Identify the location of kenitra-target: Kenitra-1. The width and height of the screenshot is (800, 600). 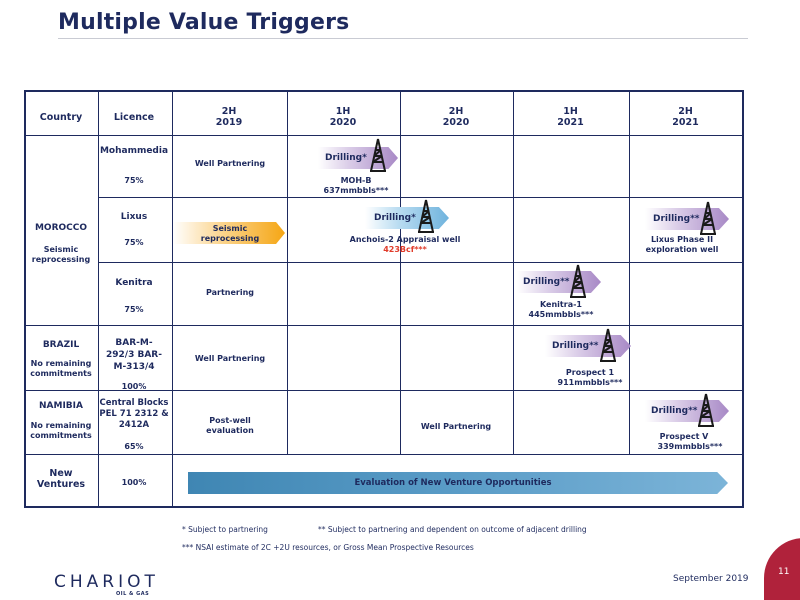
(561, 304).